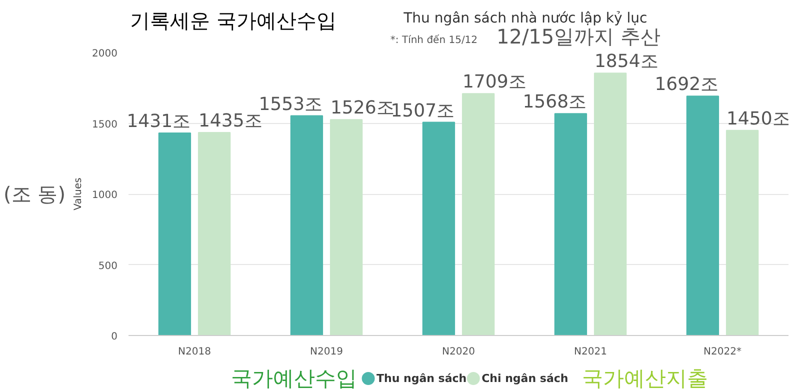  Describe the element at coordinates (626, 61) in the screenshot. I see `data-label: 1854조` at that location.